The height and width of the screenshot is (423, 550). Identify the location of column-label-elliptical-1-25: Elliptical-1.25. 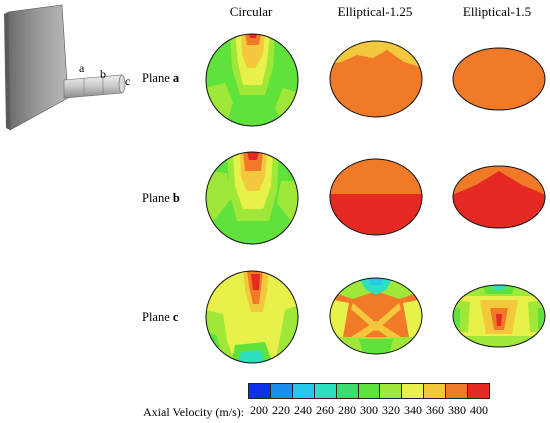
(375, 11).